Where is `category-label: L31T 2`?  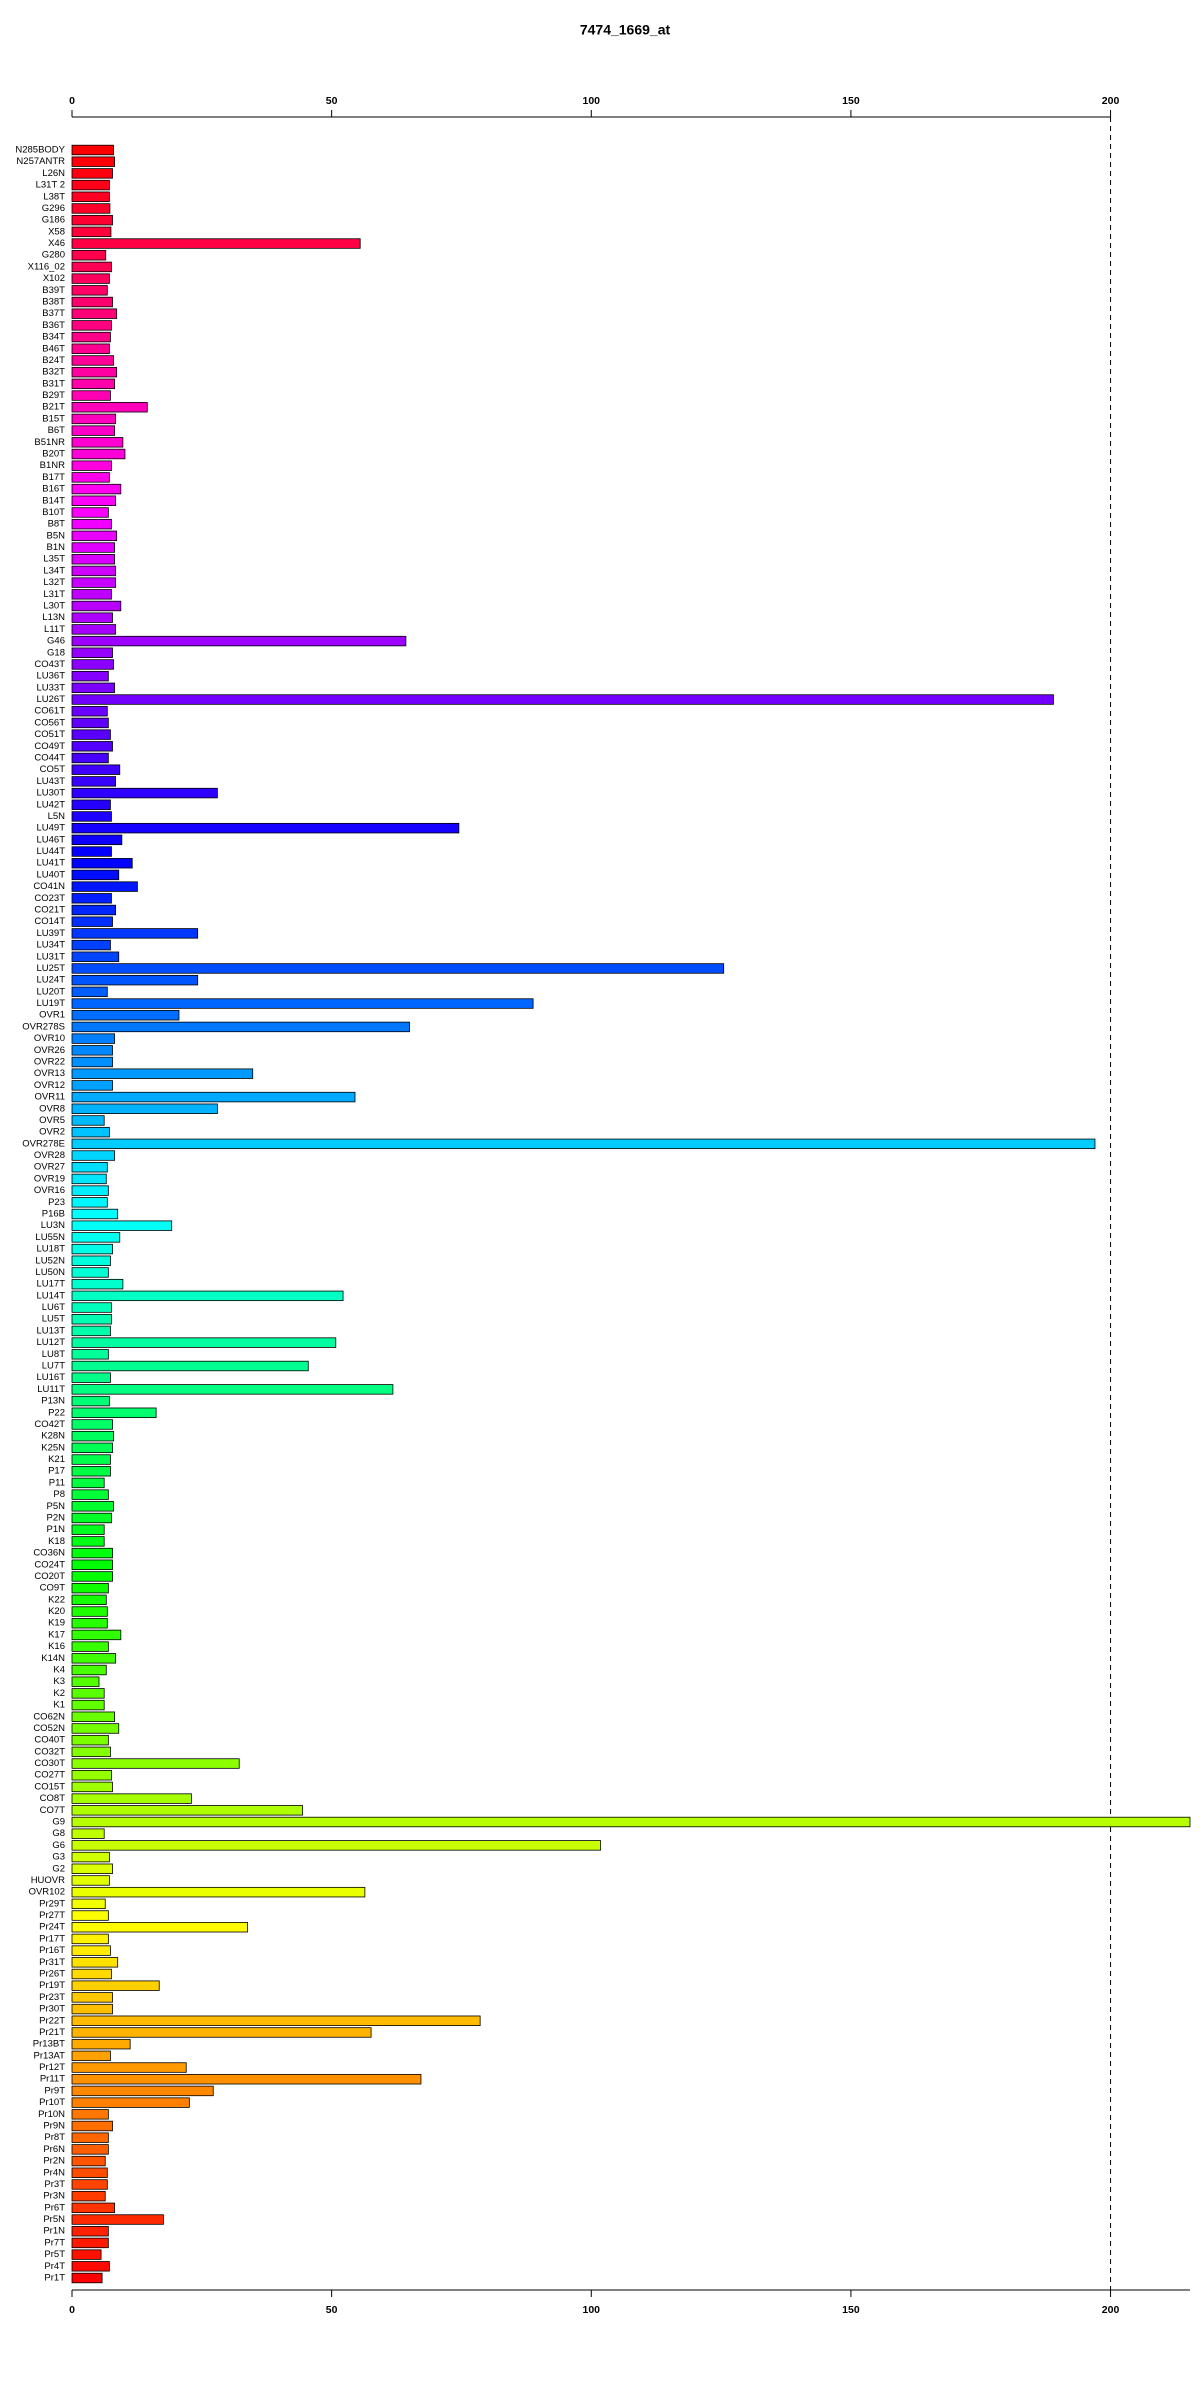 category-label: L31T 2 is located at coordinates (50, 185).